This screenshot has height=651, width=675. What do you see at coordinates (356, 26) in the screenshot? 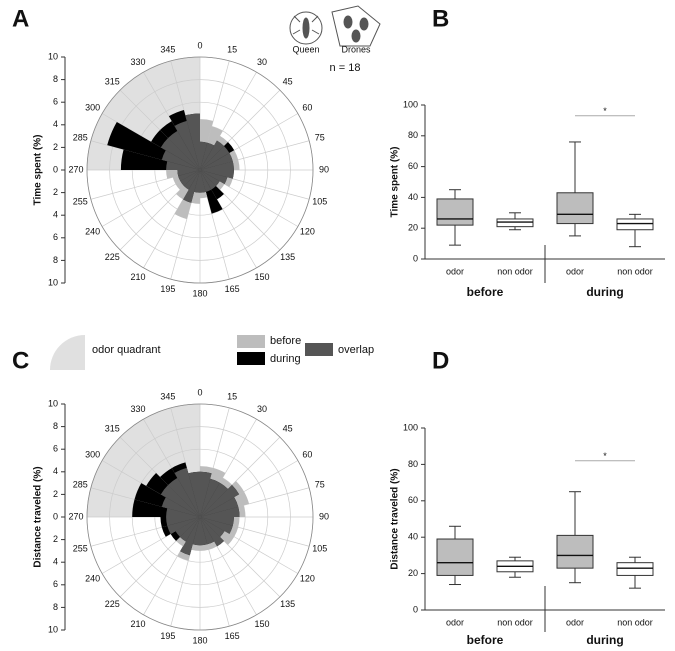
I see `drones-box` at bounding box center [356, 26].